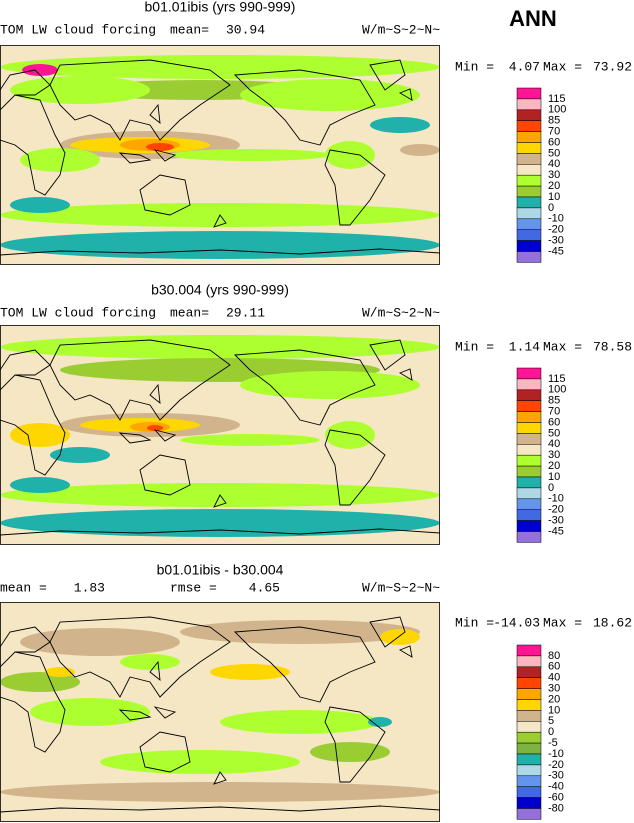 The height and width of the screenshot is (823, 634). I want to click on stat-value: 1.83, so click(89, 587).